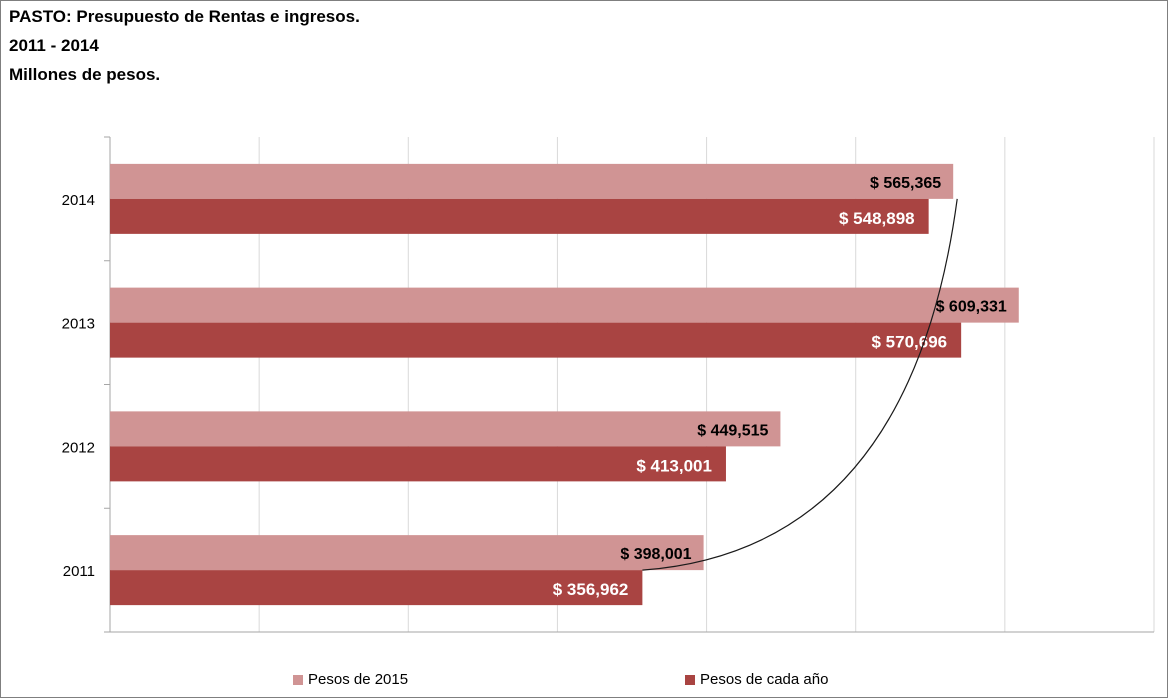 This screenshot has width=1170, height=698. Describe the element at coordinates (78, 200) in the screenshot. I see `y-tick-label: 2014` at that location.